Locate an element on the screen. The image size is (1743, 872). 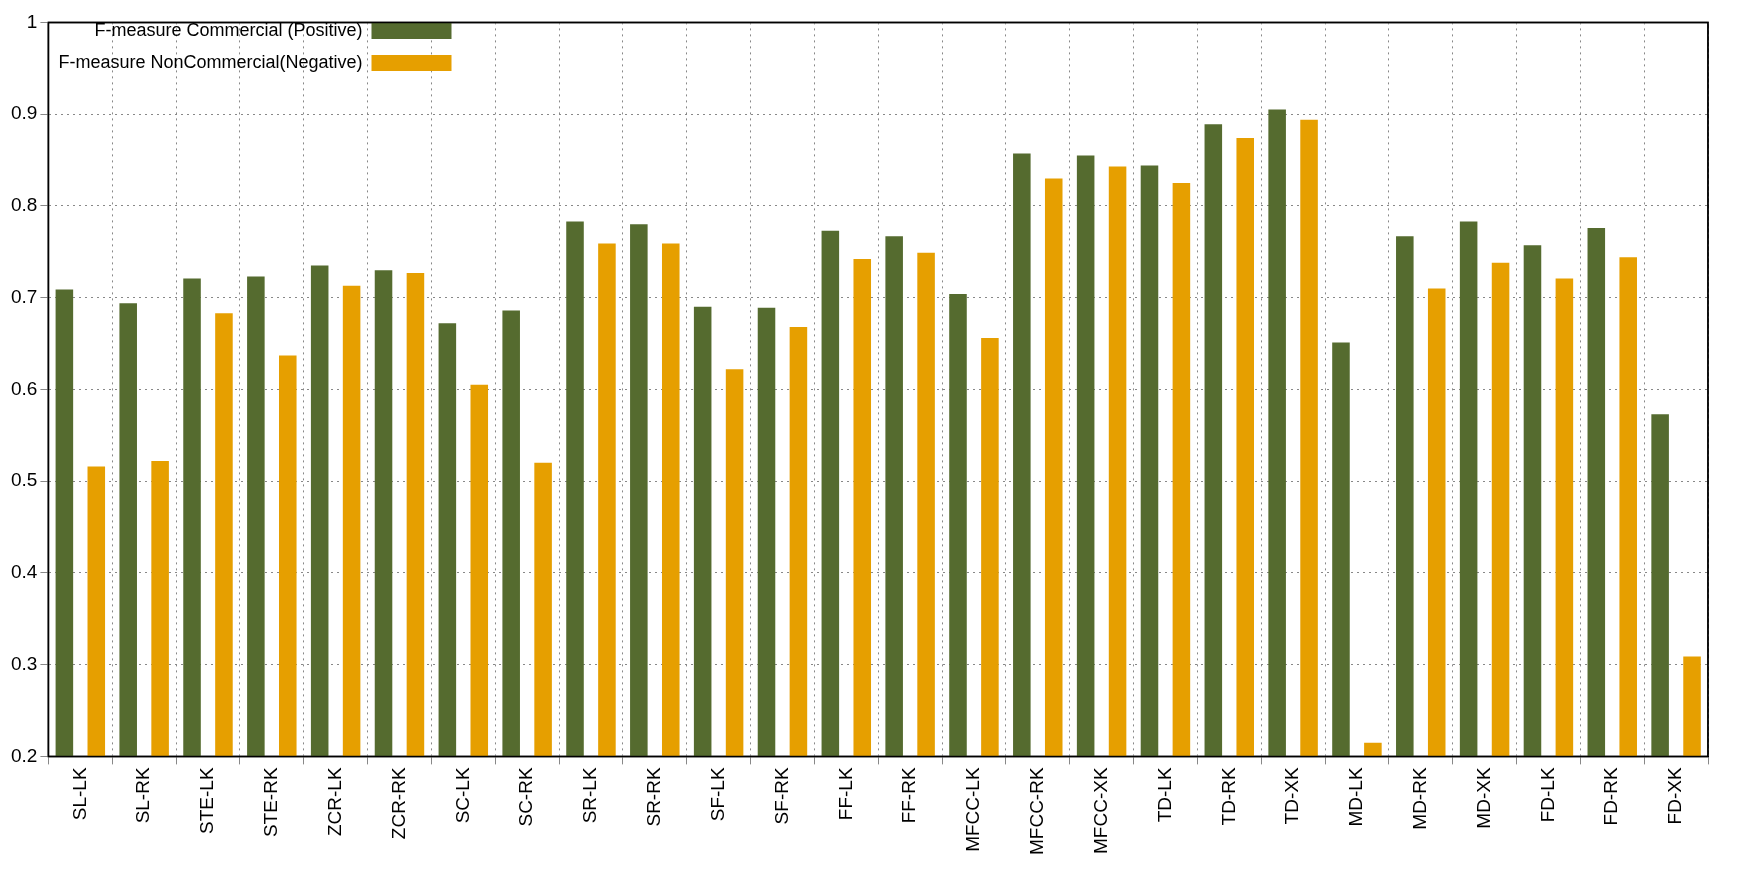
x-tick-label: STE-RK is located at coordinates (271, 802).